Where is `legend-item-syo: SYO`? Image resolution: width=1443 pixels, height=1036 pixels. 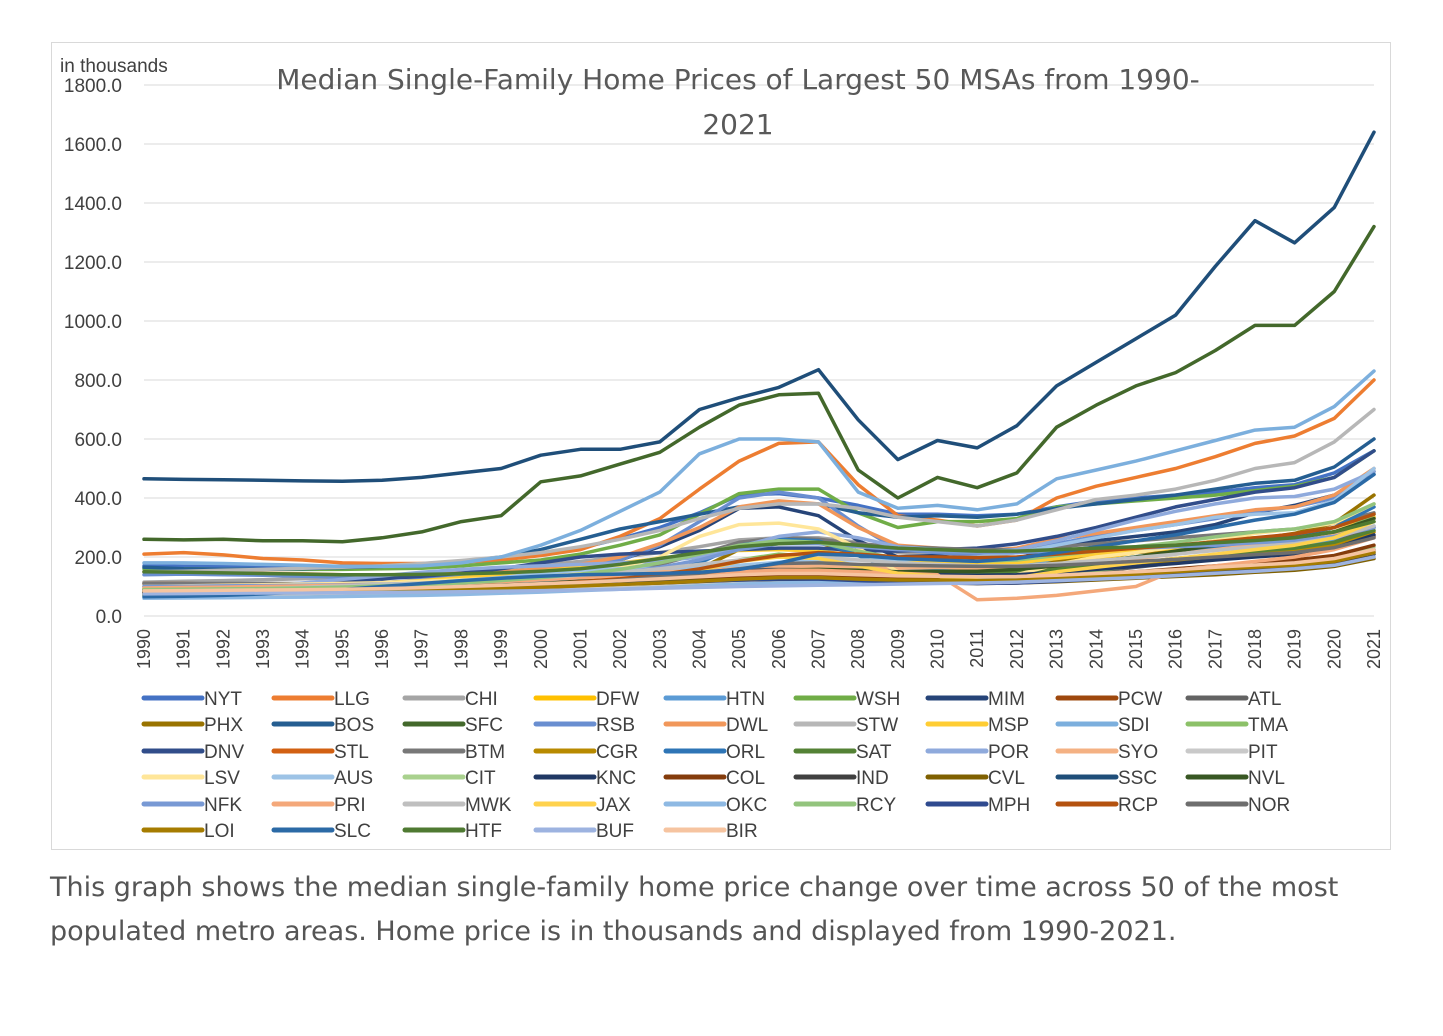 legend-item-syo: SYO is located at coordinates (1106, 752).